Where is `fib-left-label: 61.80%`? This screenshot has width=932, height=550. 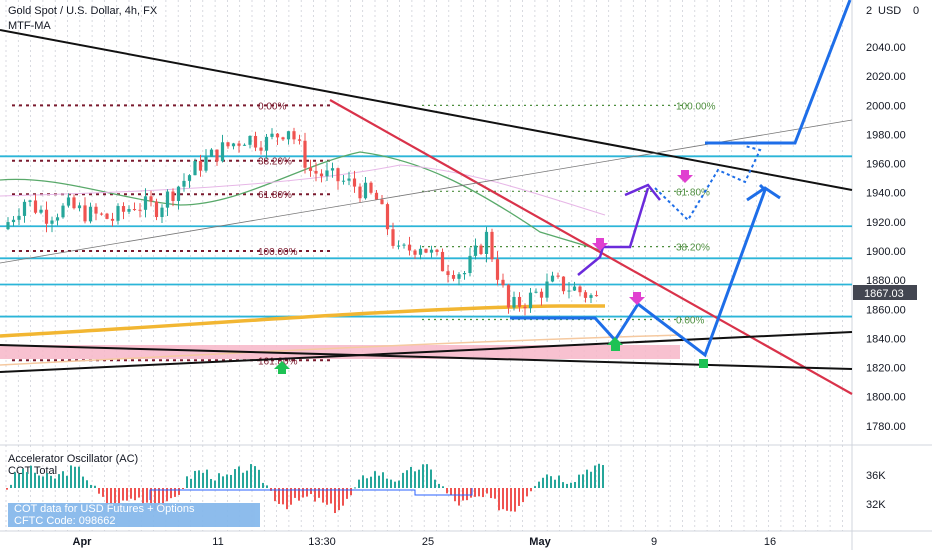 fib-left-label: 61.80% is located at coordinates (275, 195).